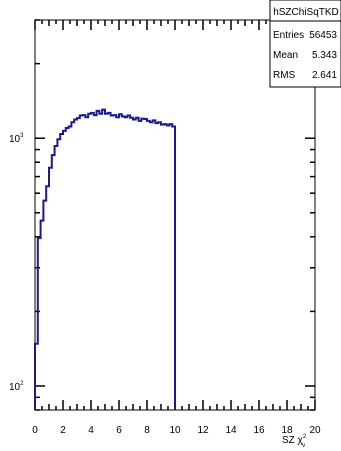 This screenshot has width=341, height=451. I want to click on x-axis-title-sub: ν, so click(303, 446).